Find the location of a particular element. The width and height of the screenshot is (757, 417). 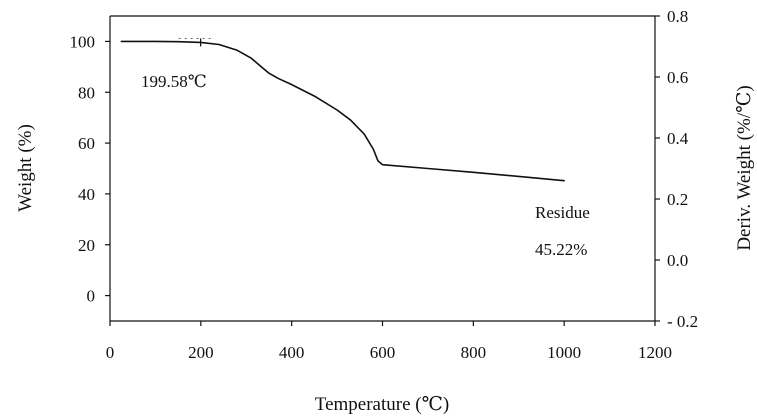

x-axis-ticks: 0 200 400 600 800 1000 1200 is located at coordinates (389, 341).